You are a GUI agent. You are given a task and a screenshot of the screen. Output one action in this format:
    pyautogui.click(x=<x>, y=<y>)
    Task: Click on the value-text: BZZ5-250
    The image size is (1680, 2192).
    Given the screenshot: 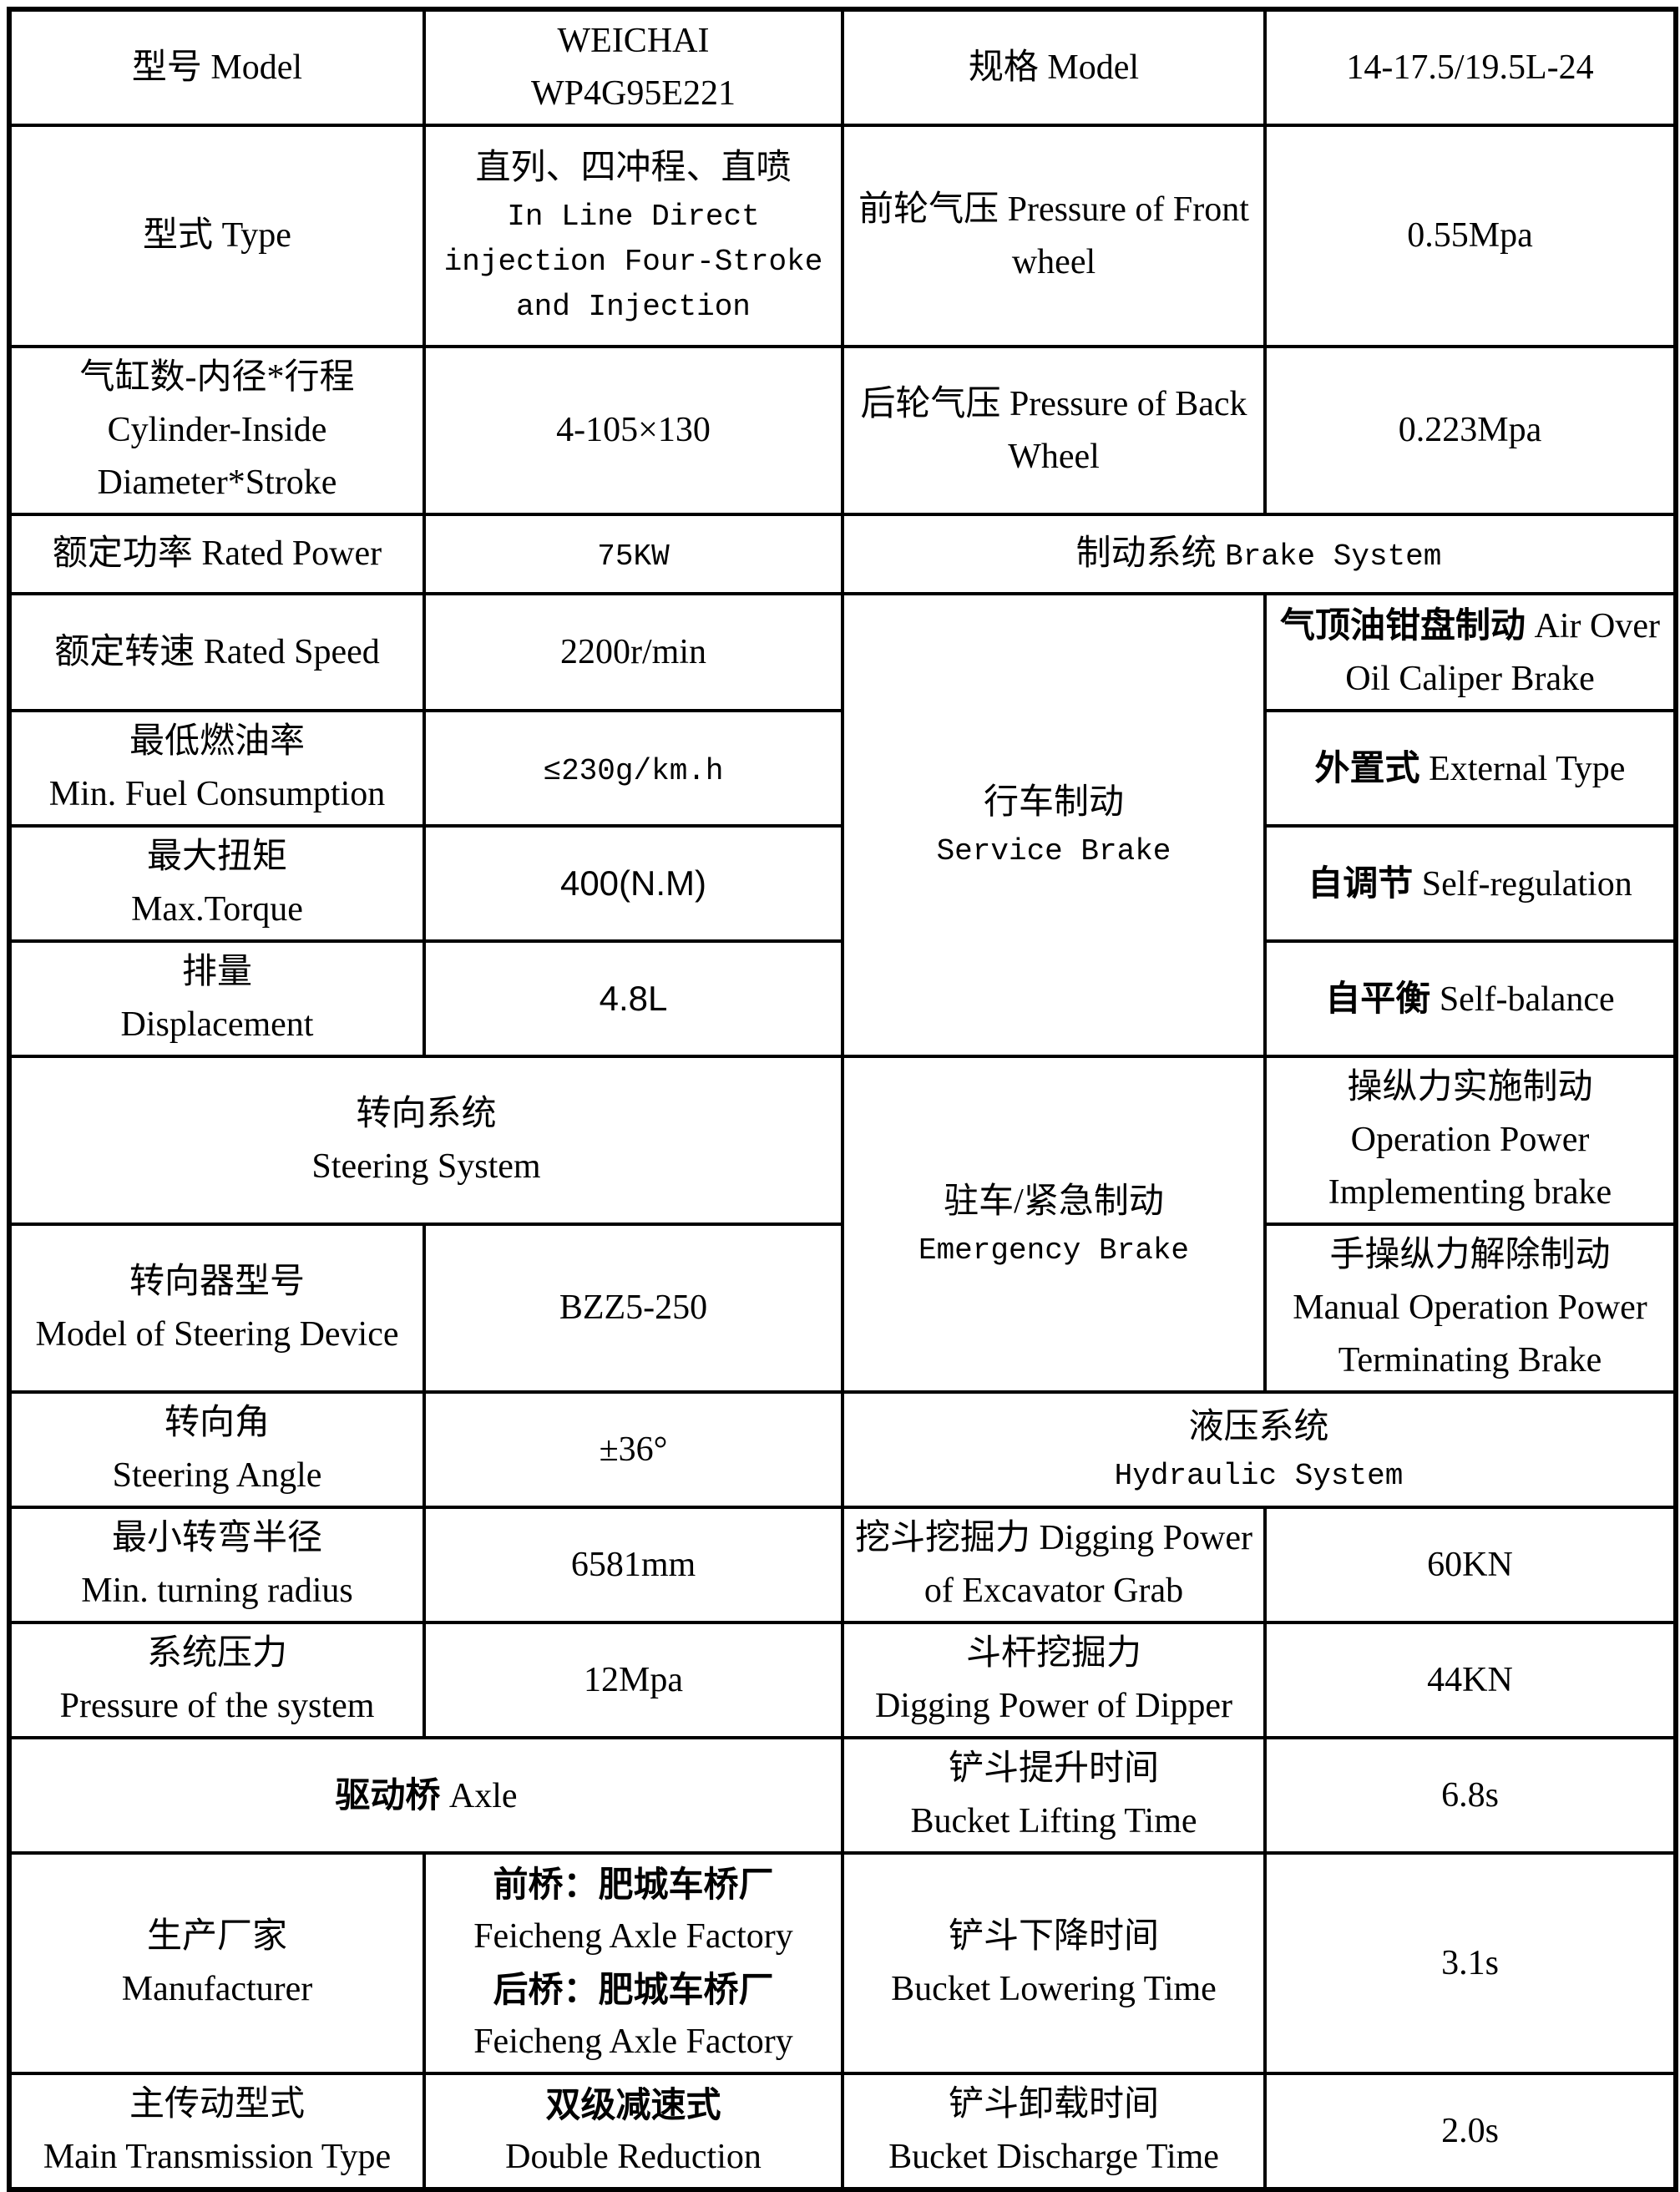 What is the action you would take?
    pyautogui.click(x=633, y=1307)
    